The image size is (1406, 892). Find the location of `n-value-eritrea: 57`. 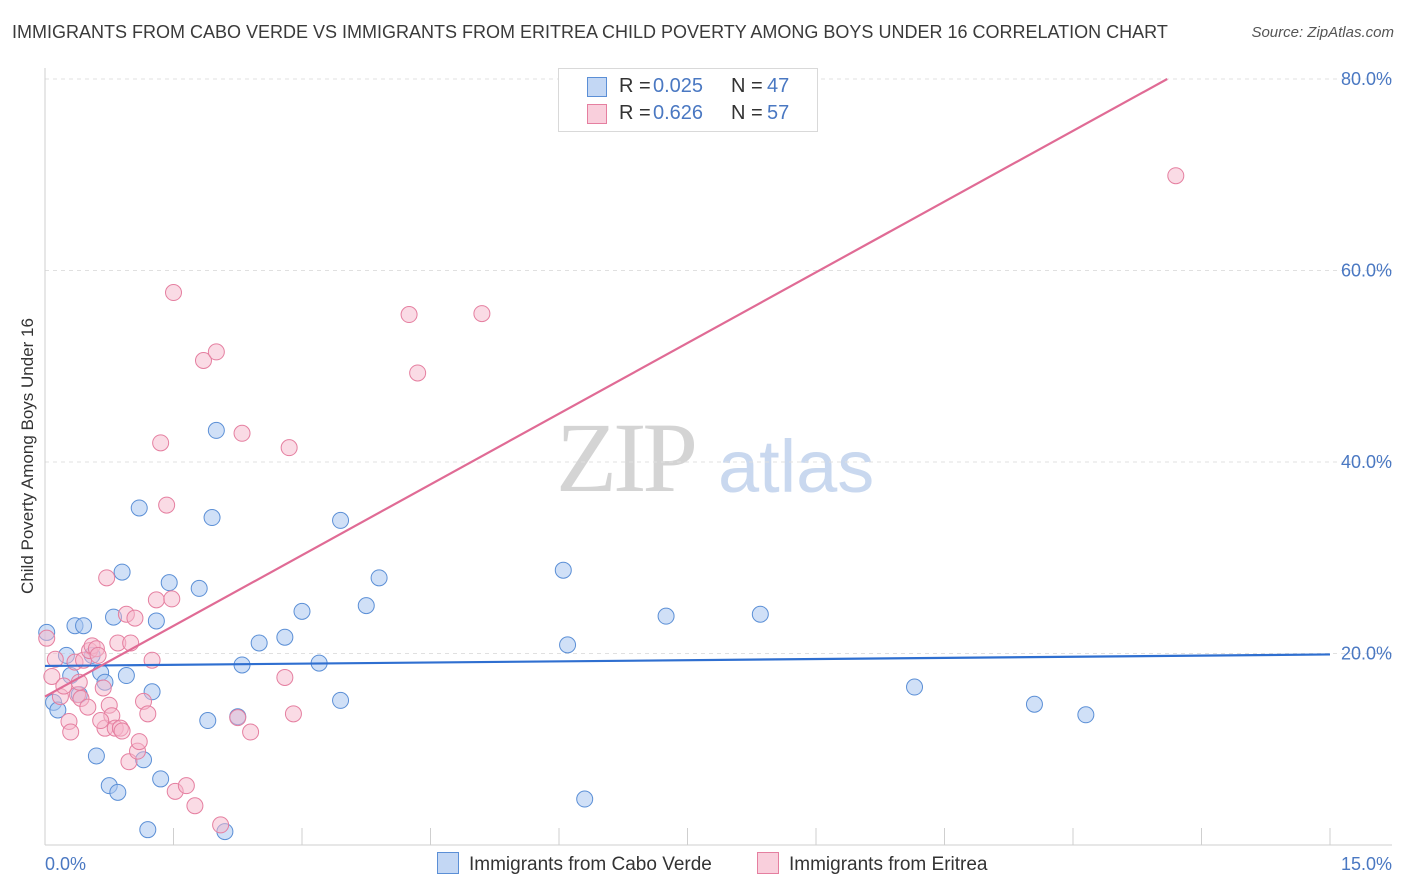

n-value-eritrea: 57 is located at coordinates (778, 113).